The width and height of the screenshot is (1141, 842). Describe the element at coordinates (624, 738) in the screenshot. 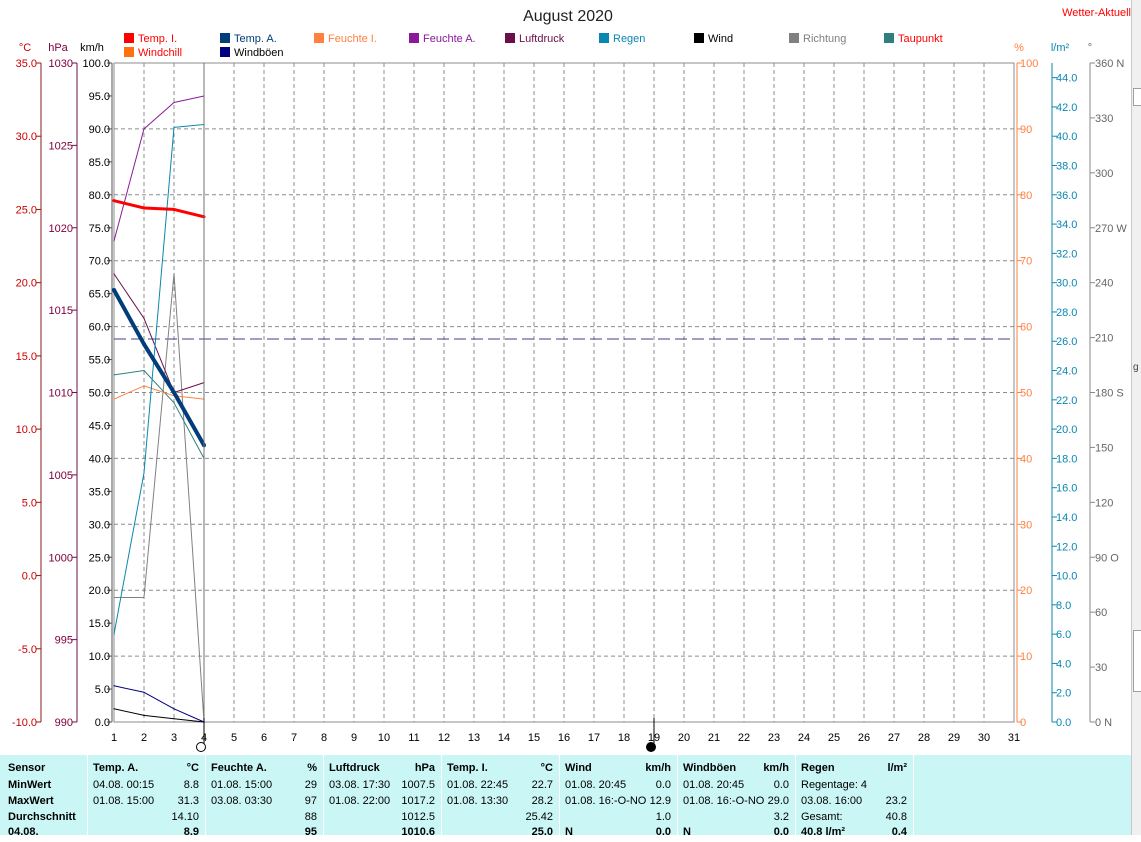

I see `x-tick-label: 18` at that location.